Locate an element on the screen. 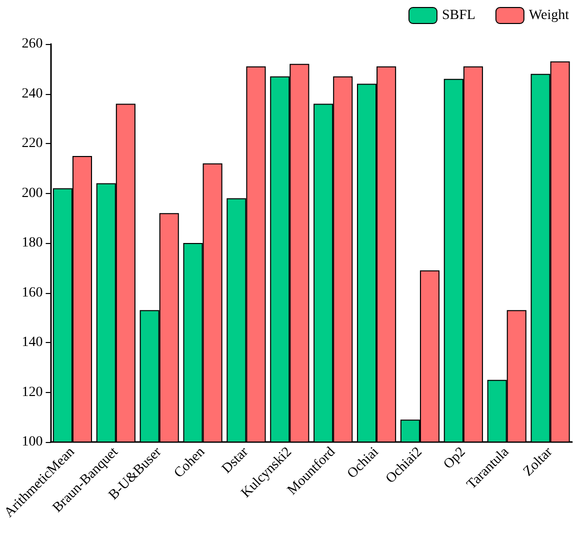 Image resolution: width=582 pixels, height=544 pixels. y-tick-label: 120 is located at coordinates (32, 392).